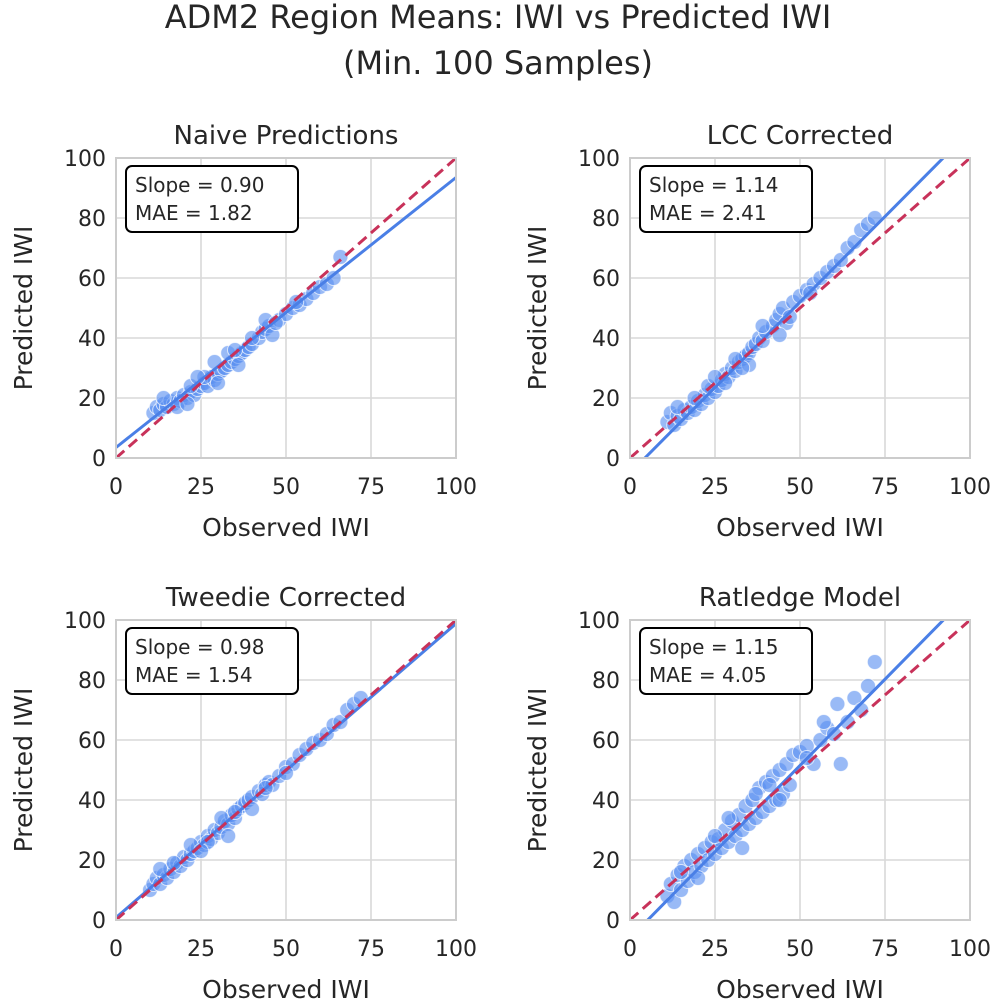  I want to click on mae-text: MAE = 1.54, so click(194, 675).